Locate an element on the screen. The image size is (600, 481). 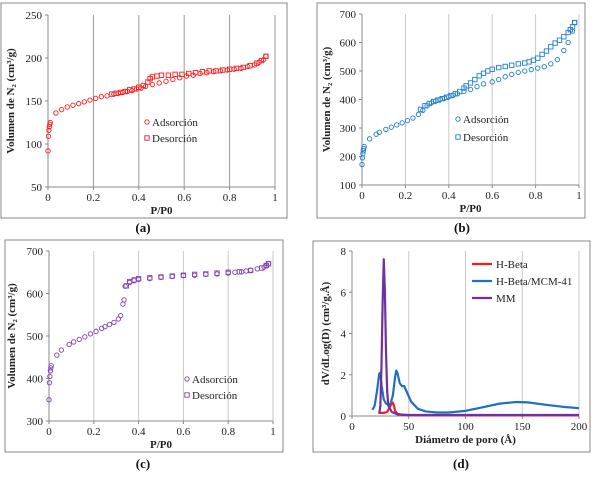
x-tick-label: 0.4 is located at coordinates (139, 198).